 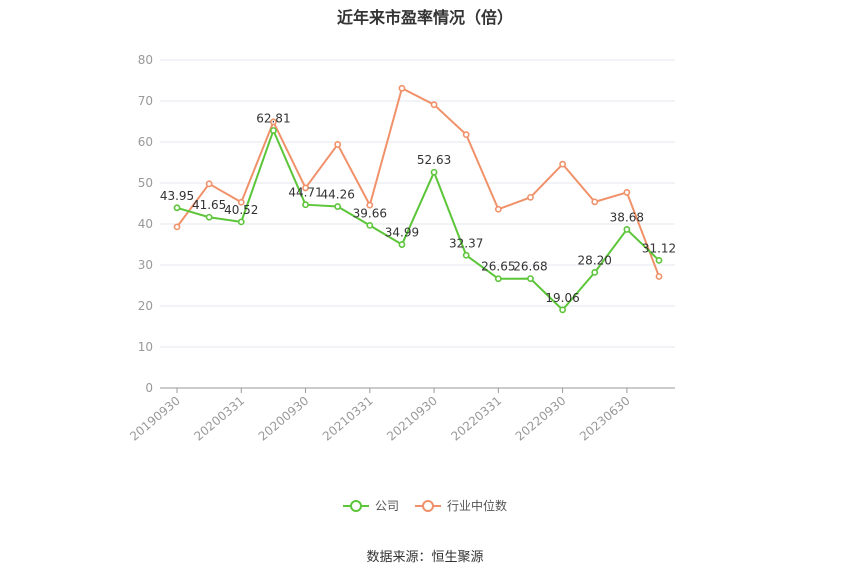 What do you see at coordinates (145, 60) in the screenshot?
I see `y-tick-label-80: 80` at bounding box center [145, 60].